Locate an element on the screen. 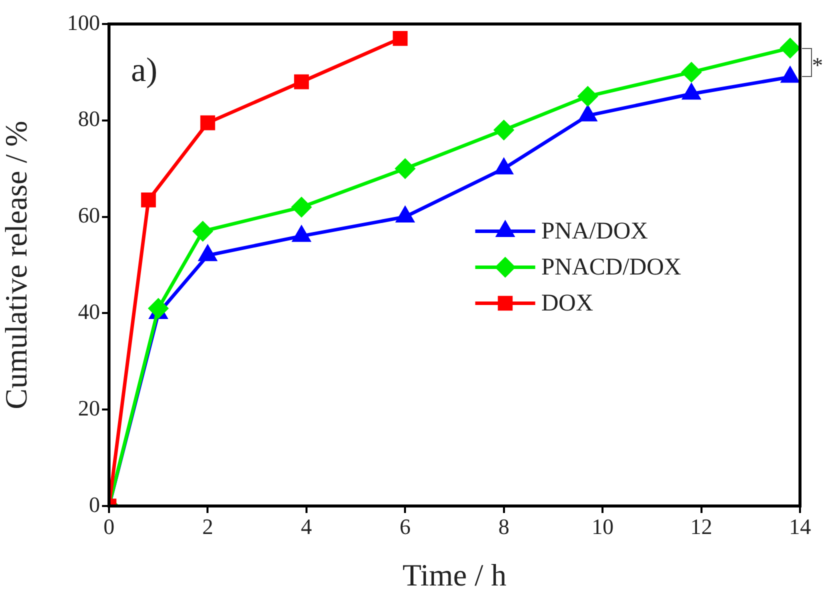  y-tick-label: 20 is located at coordinates (89, 407).